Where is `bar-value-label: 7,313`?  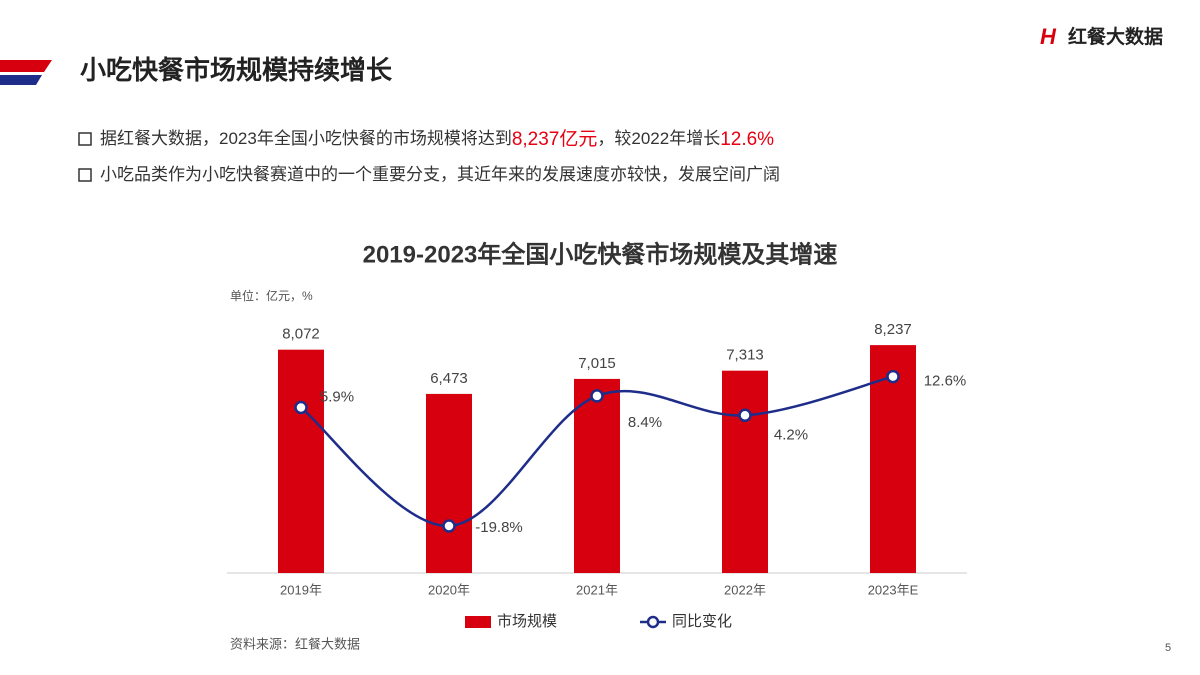
bar-value-label: 7,313 is located at coordinates (745, 355).